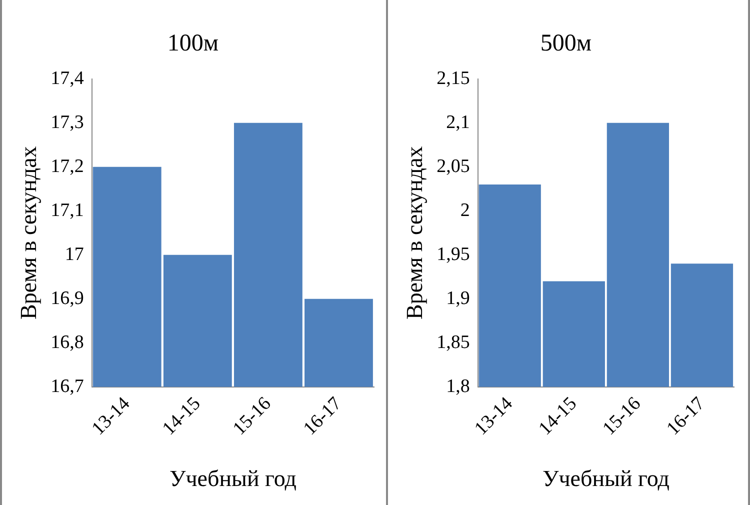 The image size is (750, 505). I want to click on y-tick-label: 17,4, so click(67, 78).